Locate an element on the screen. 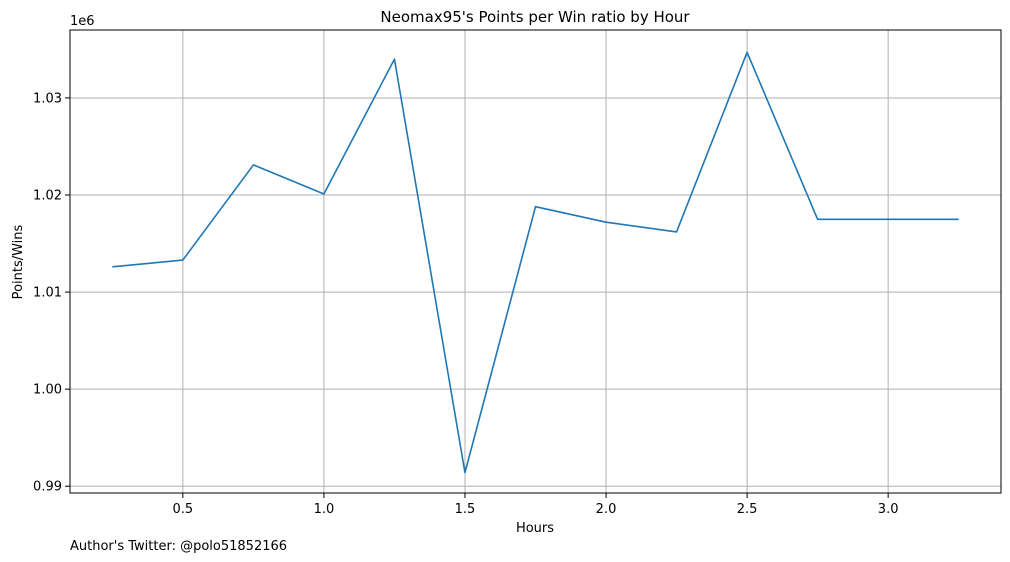  y-tick-label: 1.02 is located at coordinates (47, 196).